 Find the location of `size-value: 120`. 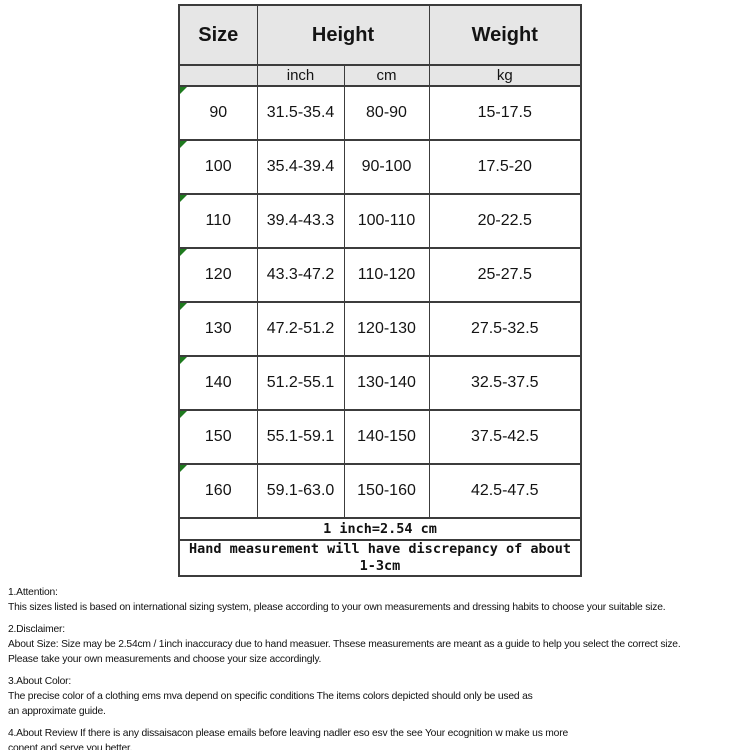

size-value: 120 is located at coordinates (218, 274).